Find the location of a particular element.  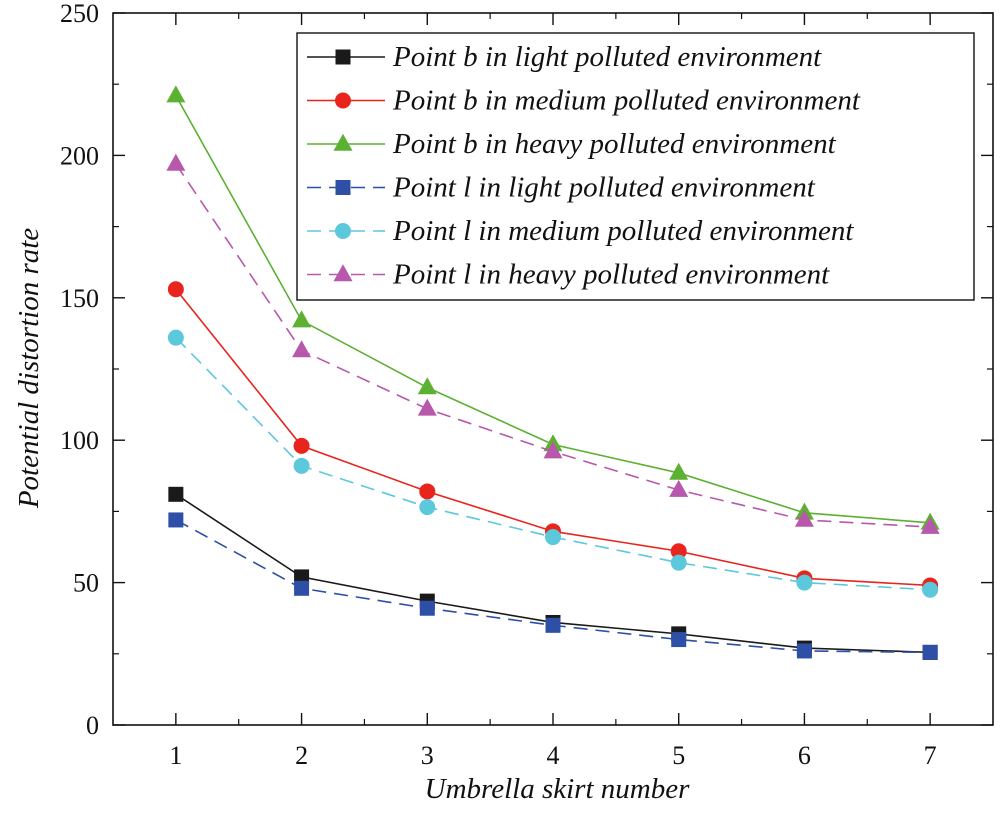

x-tick-label: 6 is located at coordinates (804, 755).